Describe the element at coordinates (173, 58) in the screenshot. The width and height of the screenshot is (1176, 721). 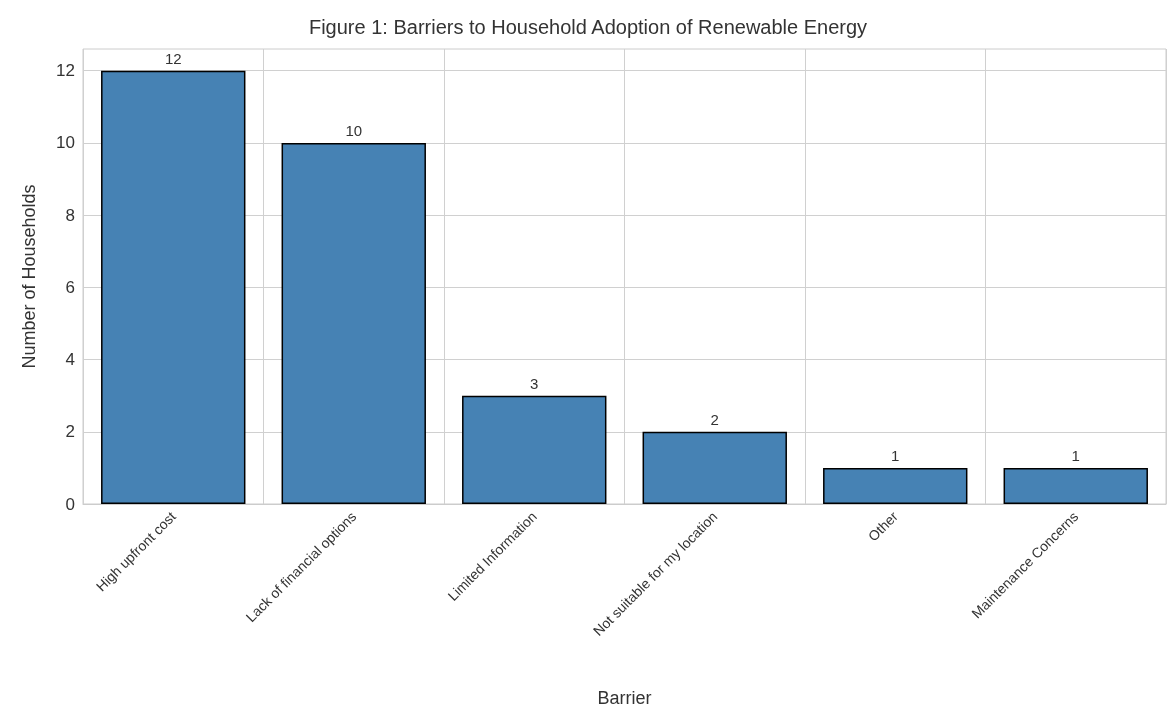
I see `data-label: 12` at that location.